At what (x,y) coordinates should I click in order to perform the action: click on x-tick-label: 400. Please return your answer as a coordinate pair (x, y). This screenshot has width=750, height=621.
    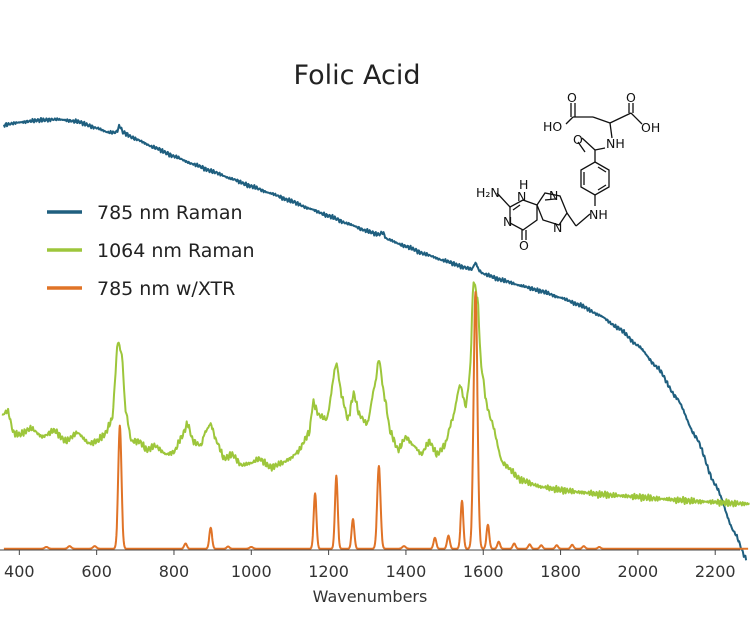
    Looking at the image, I should click on (19, 571).